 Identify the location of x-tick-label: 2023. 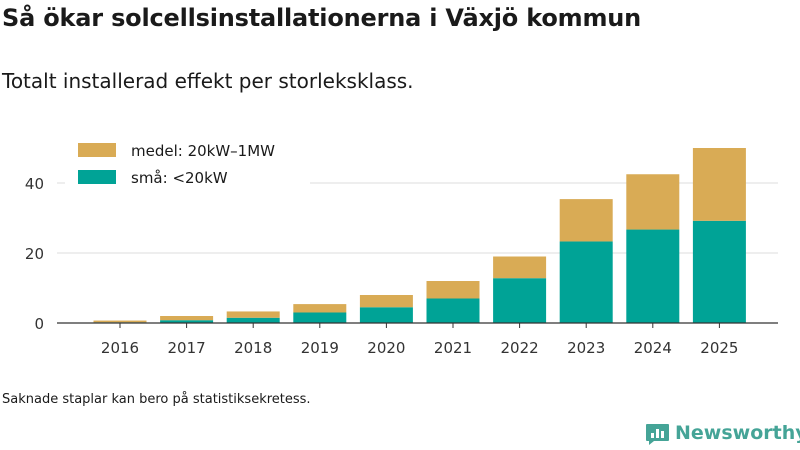
(586, 348).